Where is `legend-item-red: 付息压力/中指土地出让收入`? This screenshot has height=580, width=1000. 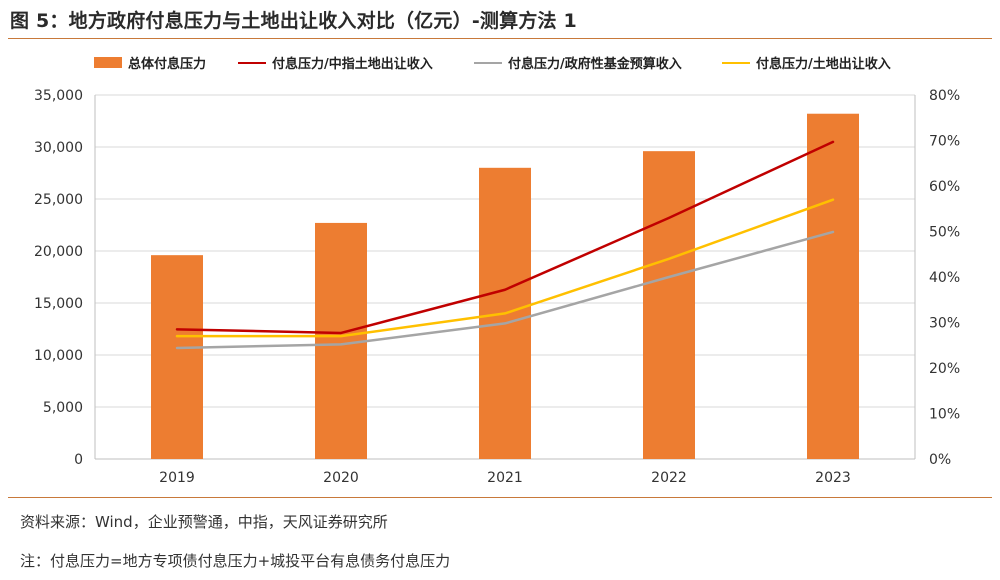 legend-item-red: 付息压力/中指土地出让收入 is located at coordinates (335, 62).